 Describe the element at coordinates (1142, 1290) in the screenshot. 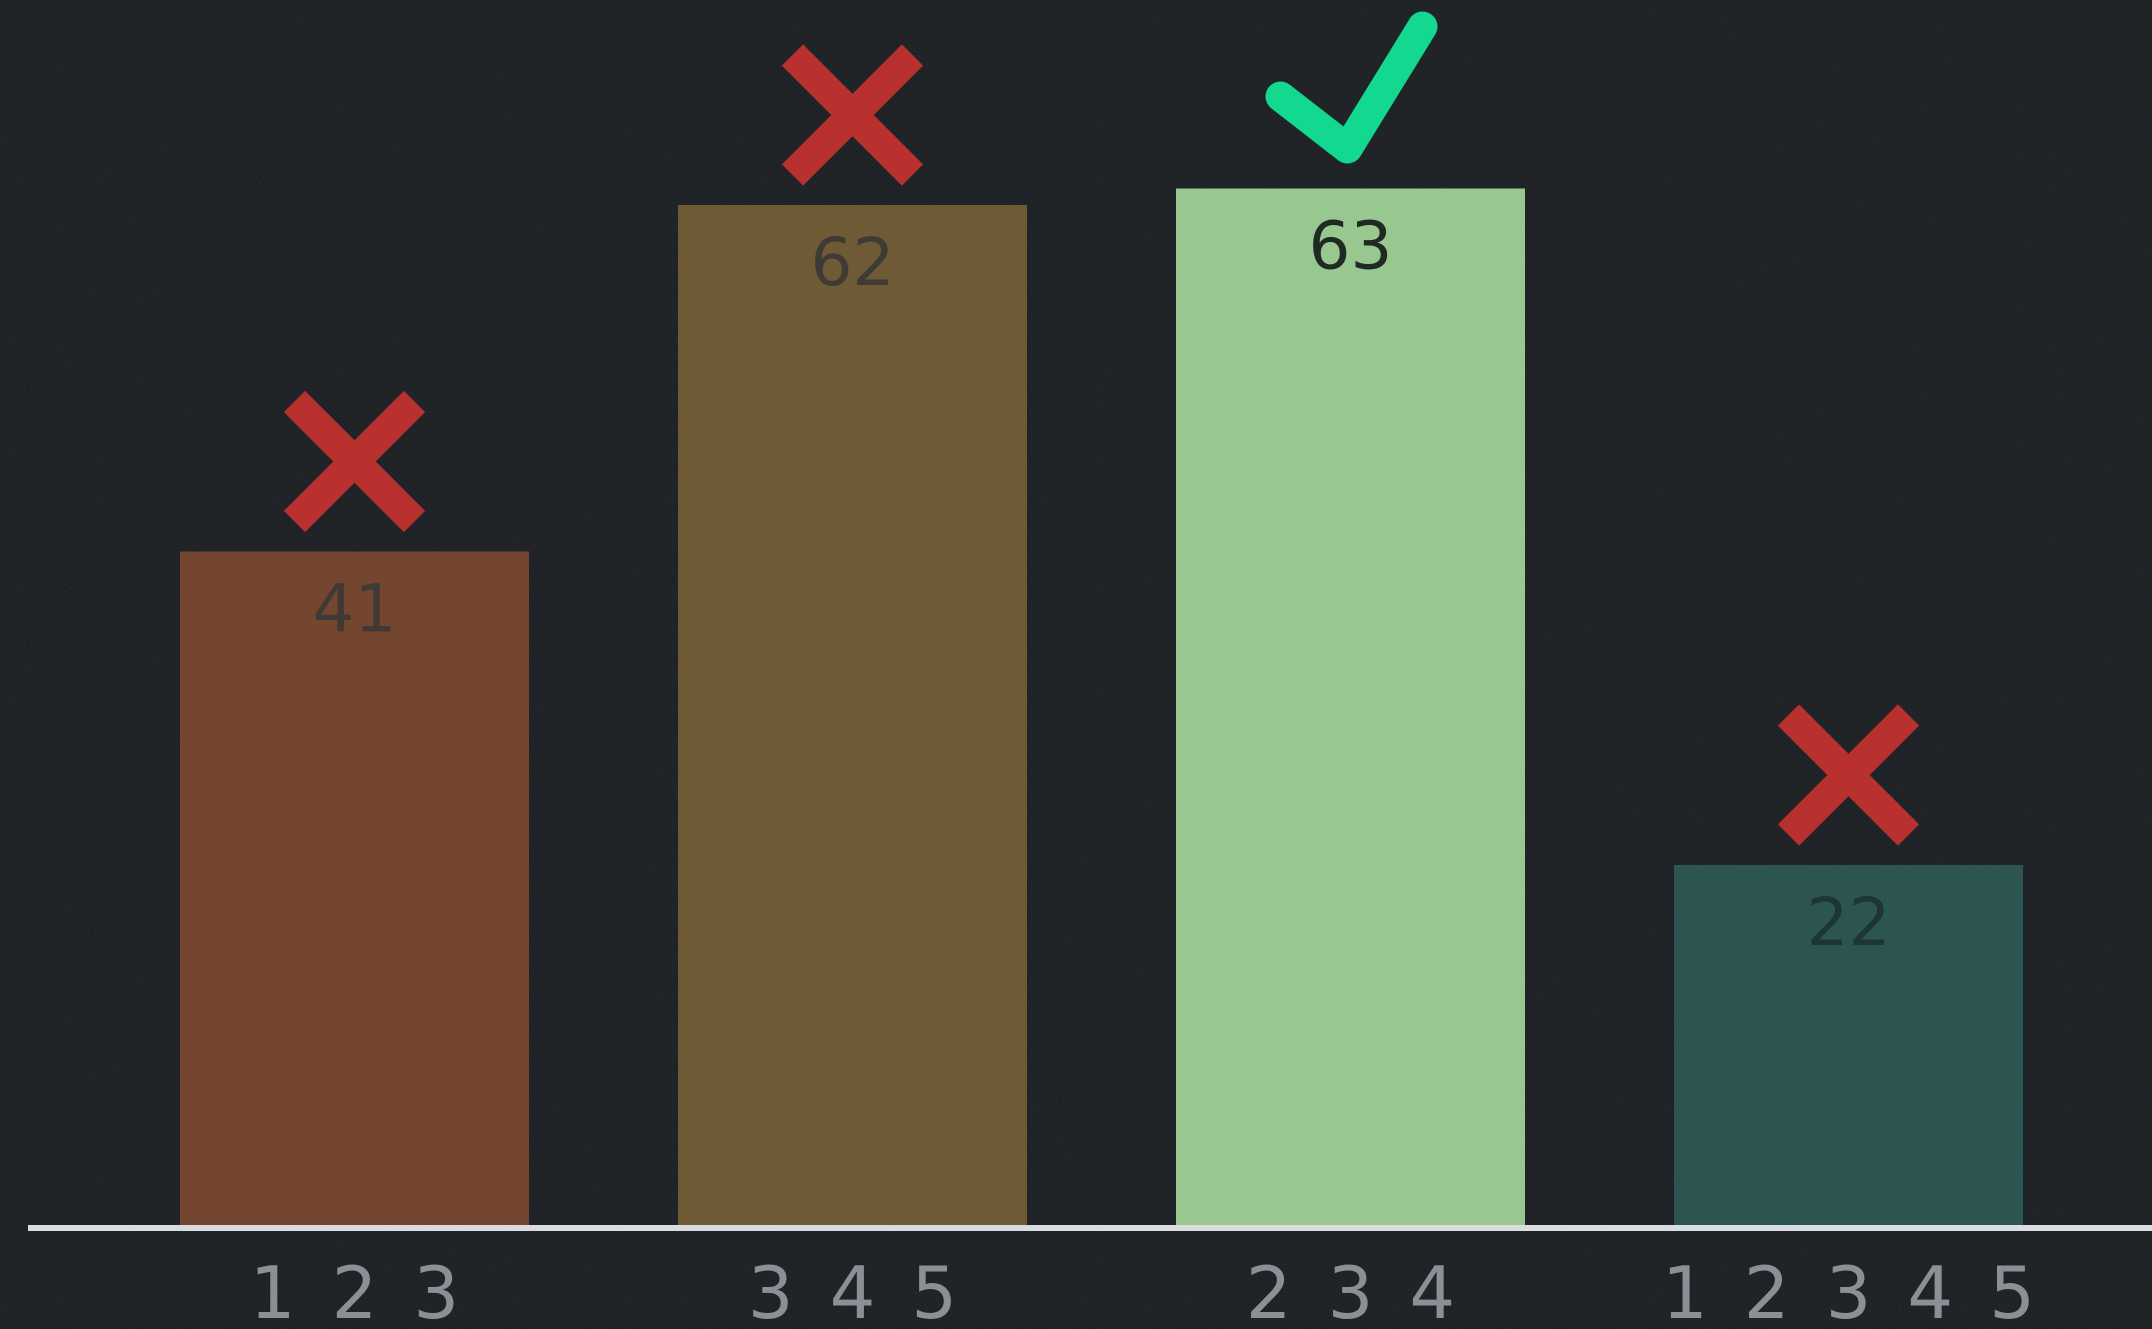

I see `category-labels-layer: 1 2 3 3 4 5 2 3 4 1 2 3 4 5` at that location.